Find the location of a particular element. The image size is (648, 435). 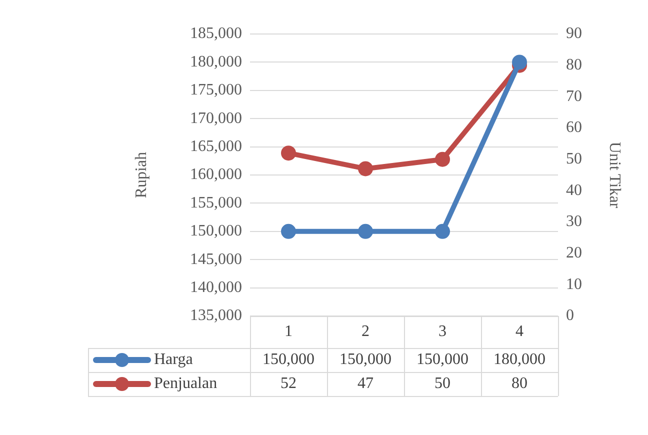

data-label: 80 is located at coordinates (520, 383).